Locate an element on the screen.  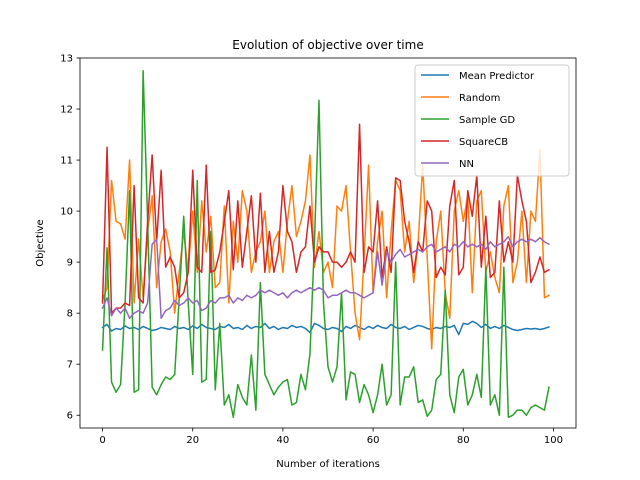
y-tick-label: 13 is located at coordinates (66, 59).